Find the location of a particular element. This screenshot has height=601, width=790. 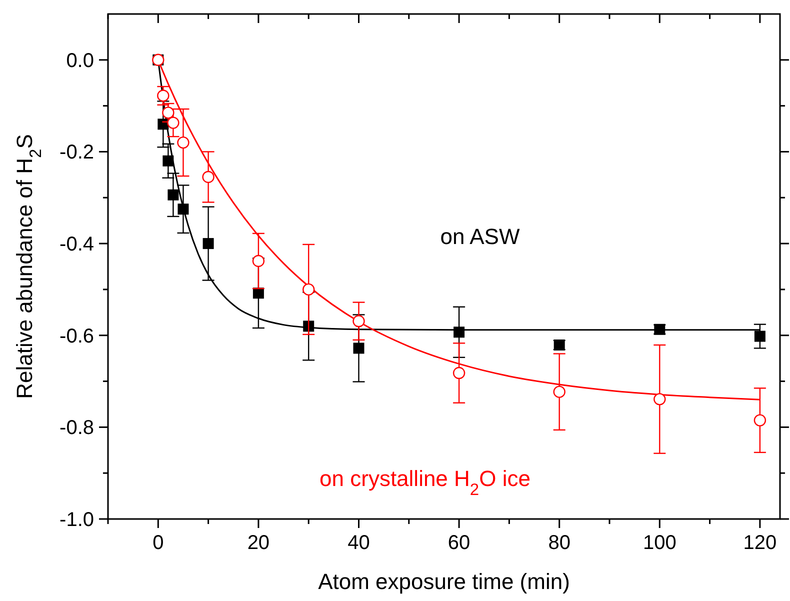

y-tick-label: -0.8 is located at coordinates (77, 428).